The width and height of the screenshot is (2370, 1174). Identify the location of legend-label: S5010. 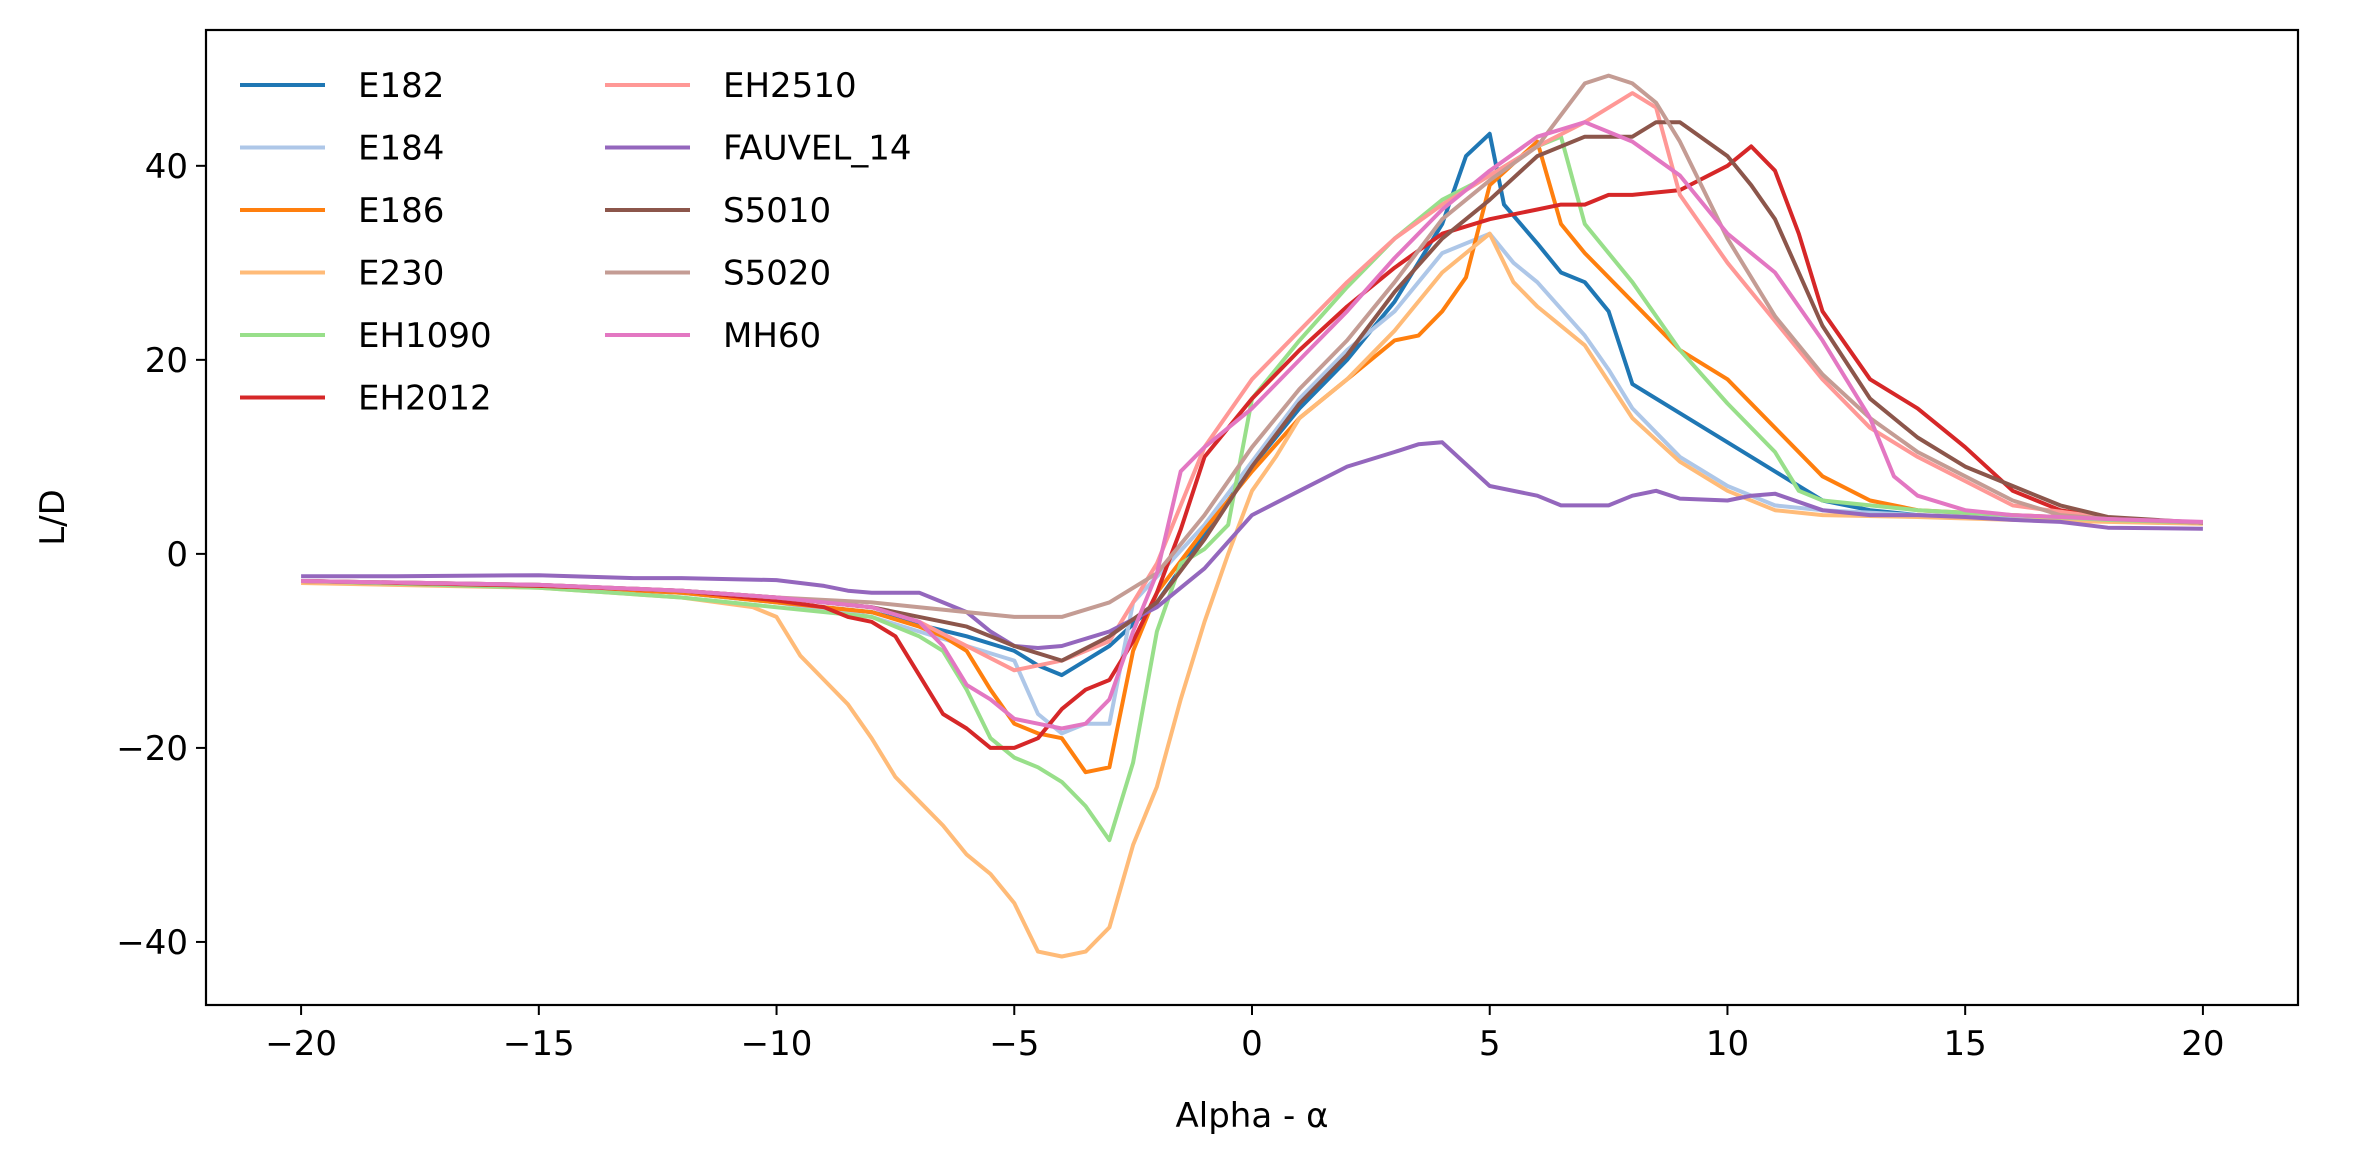
(777, 211).